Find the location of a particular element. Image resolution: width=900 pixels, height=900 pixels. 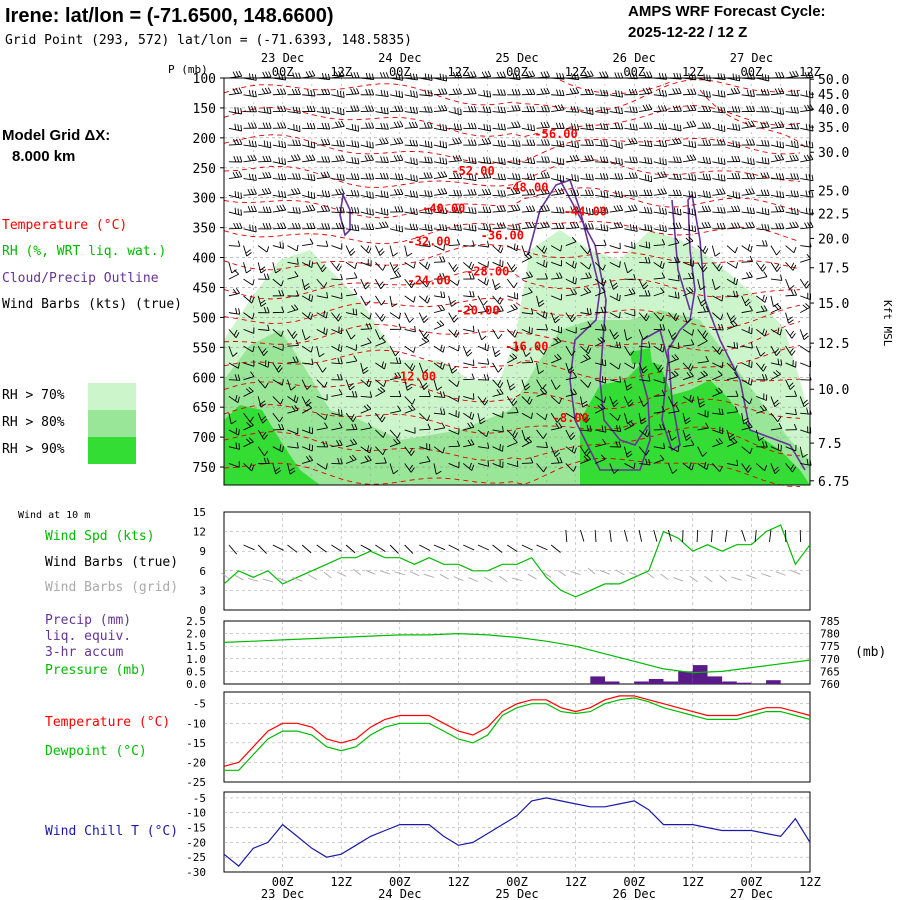

windchill-tick-label: -5 is located at coordinates (199, 798).